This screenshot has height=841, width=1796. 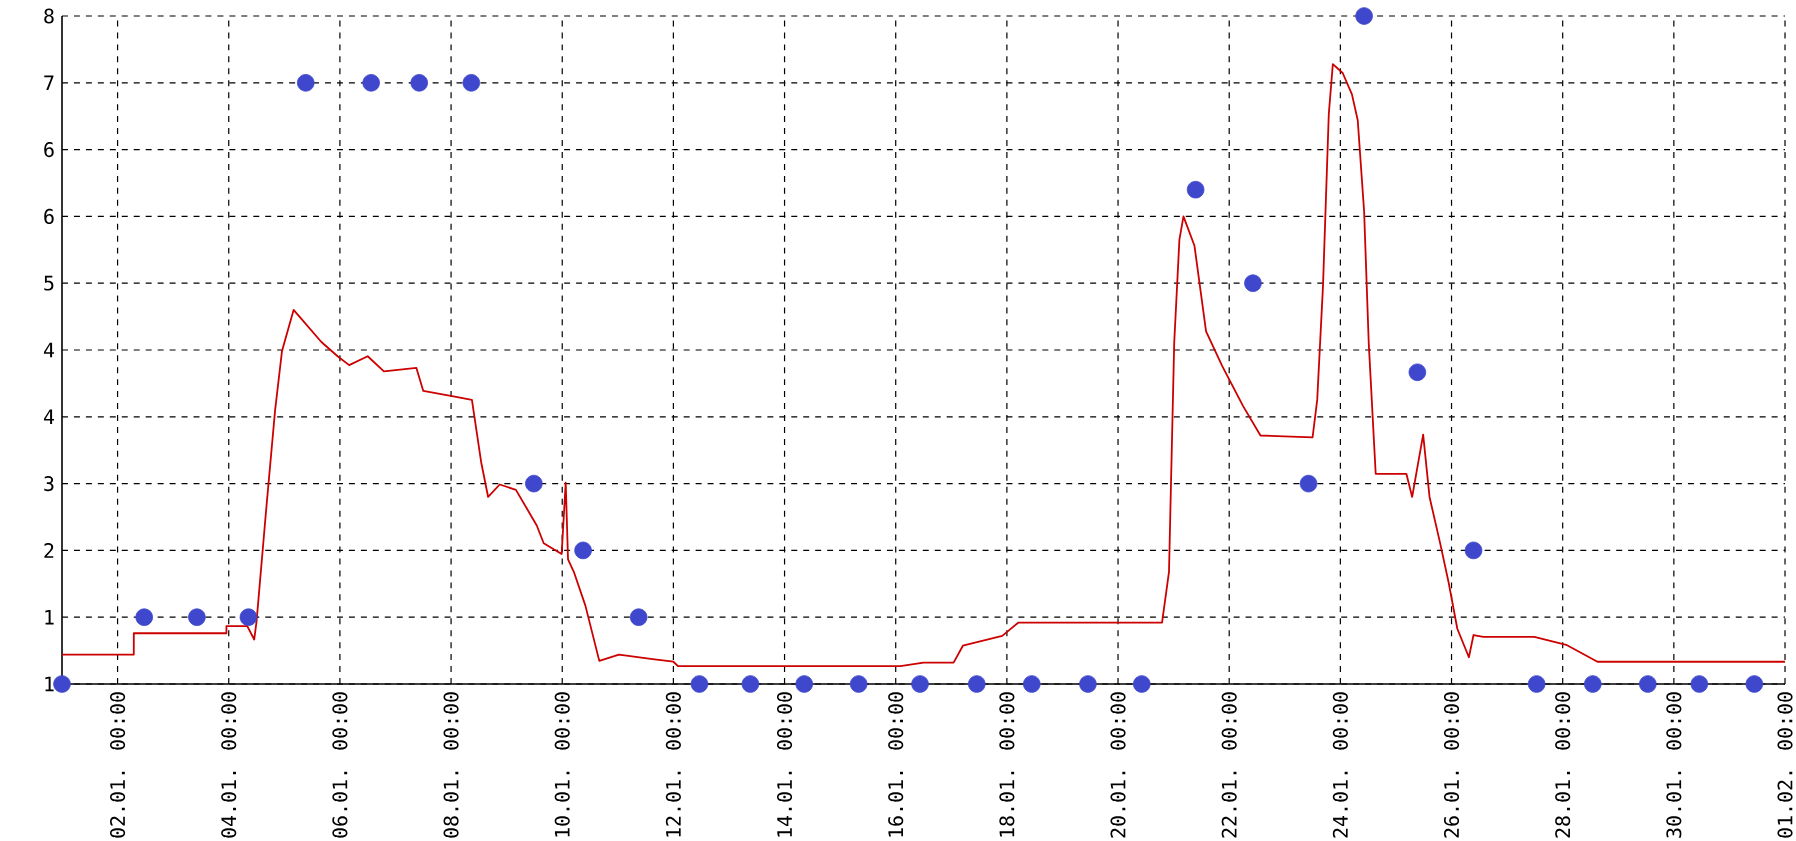 I want to click on x-tick-label: 14.01. 00:00, so click(x=785, y=764).